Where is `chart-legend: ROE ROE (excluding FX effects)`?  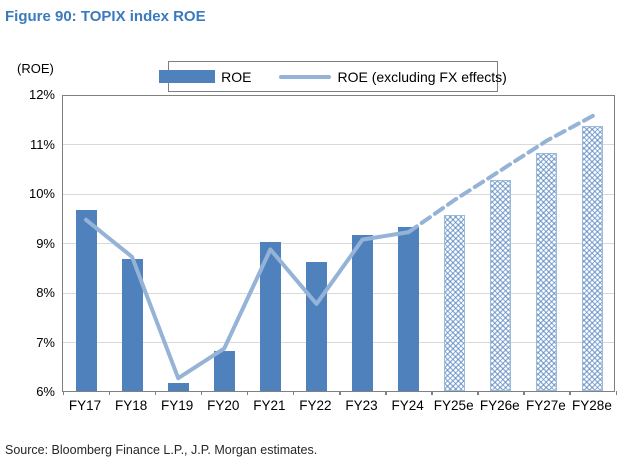
chart-legend: ROE ROE (excluding FX effects) is located at coordinates (333, 76).